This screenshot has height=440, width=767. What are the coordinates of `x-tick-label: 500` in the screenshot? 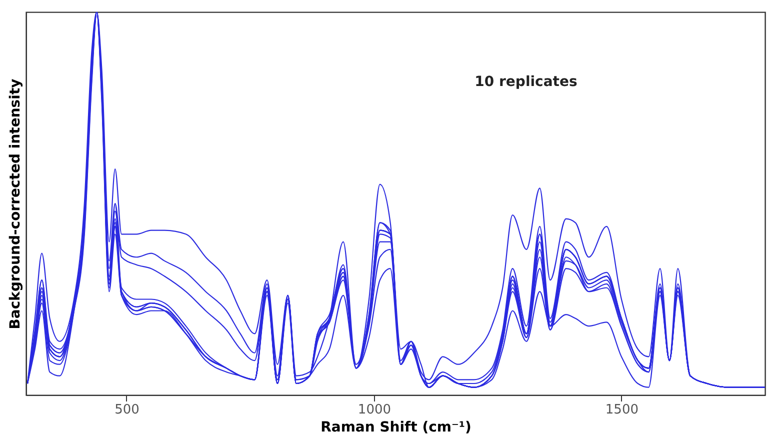 It's located at (127, 410).